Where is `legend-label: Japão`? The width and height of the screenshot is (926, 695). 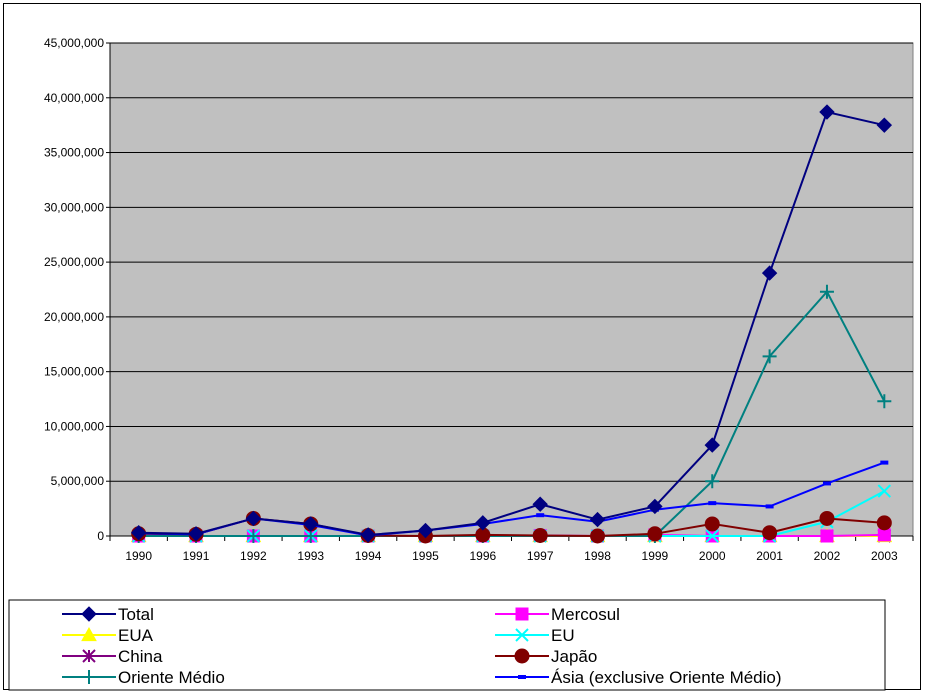
legend-label: Japão is located at coordinates (574, 656).